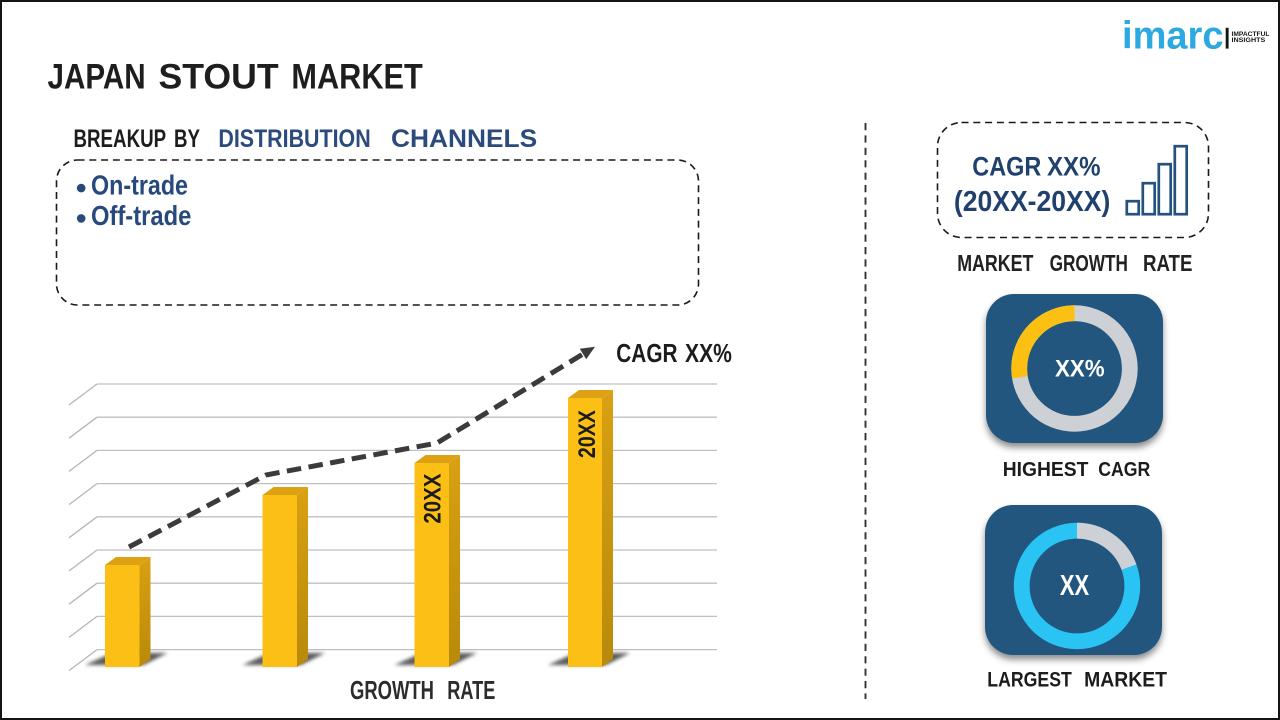  Describe the element at coordinates (1074, 585) in the screenshot. I see `svg-text: XX` at that location.